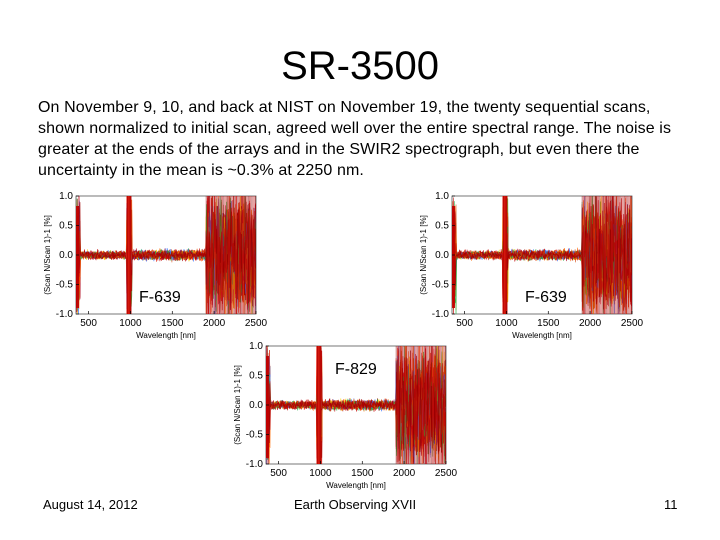 The image size is (720, 540). What do you see at coordinates (172, 323) in the screenshot?
I see `x-tick-label: 1500` at bounding box center [172, 323].